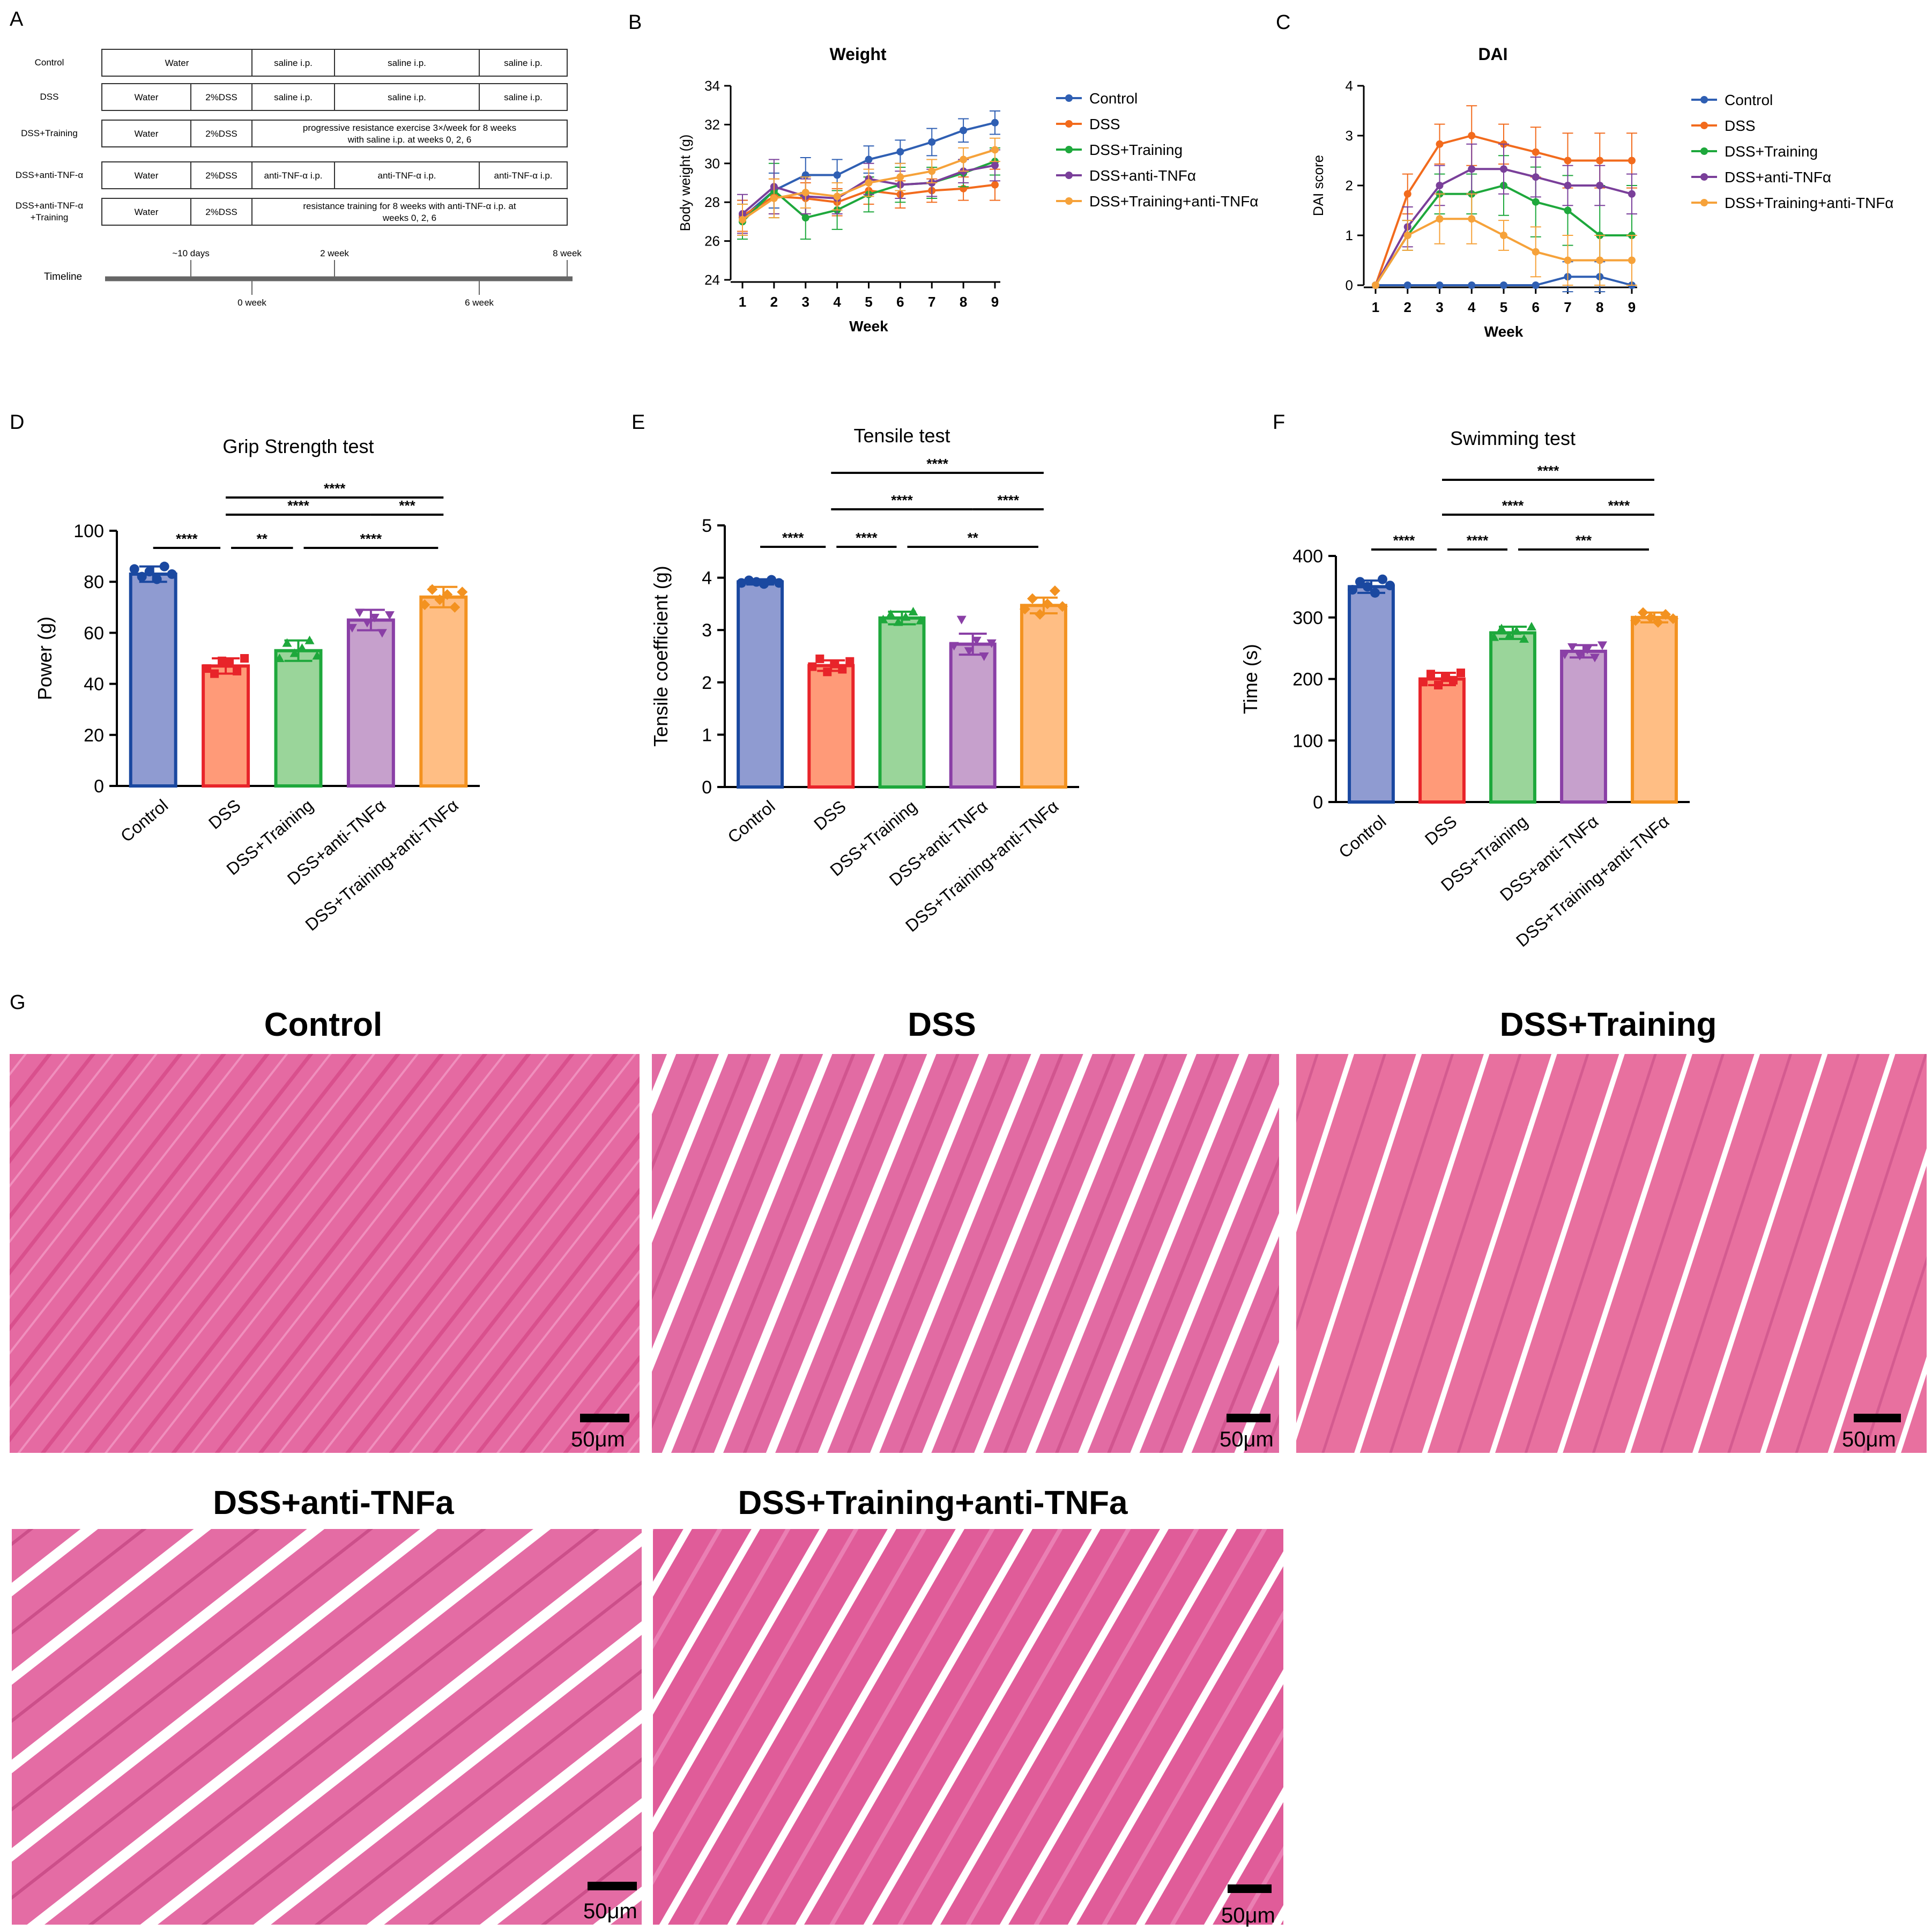 Image resolution: width=1932 pixels, height=1930 pixels. What do you see at coordinates (1599, 307) in the screenshot?
I see `x-tick-label: 8` at bounding box center [1599, 307].